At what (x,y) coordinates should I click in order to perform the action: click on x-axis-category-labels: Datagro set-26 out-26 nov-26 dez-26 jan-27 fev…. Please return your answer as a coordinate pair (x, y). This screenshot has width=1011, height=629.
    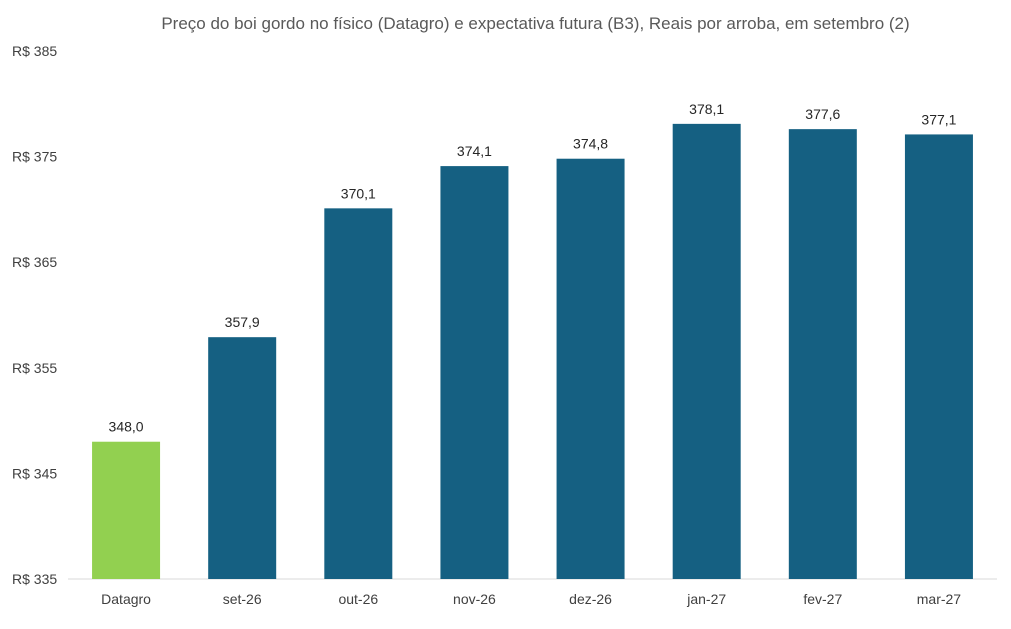
    Looking at the image, I should click on (531, 599).